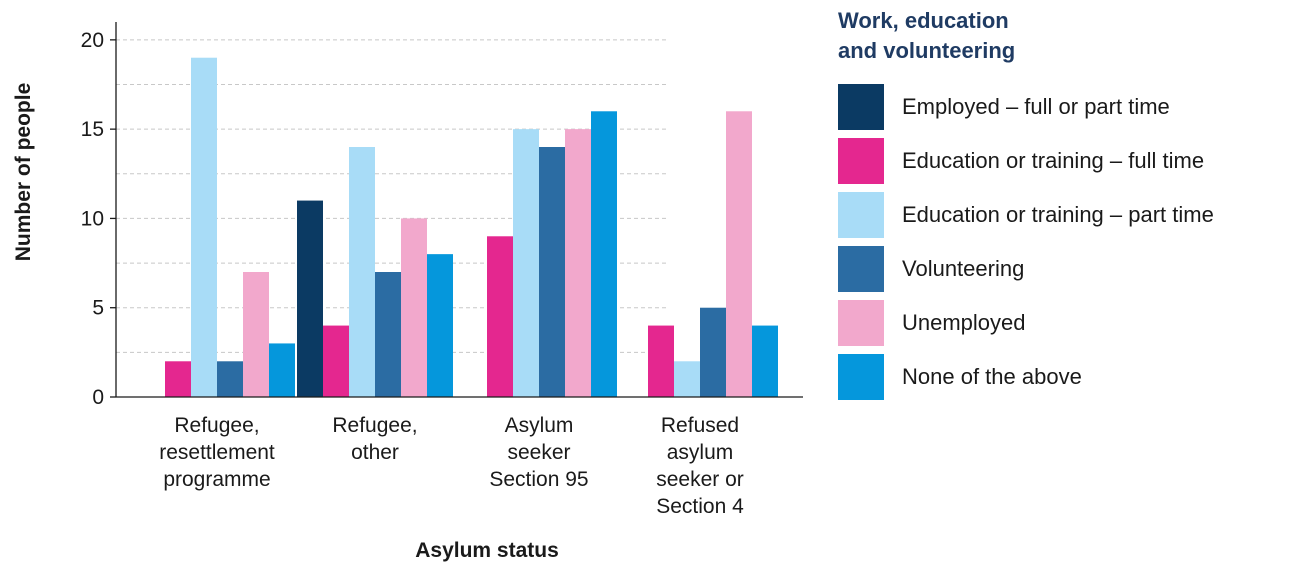 Image resolution: width=1314 pixels, height=568 pixels. I want to click on x-category-label: Refugee, resettlement programme, so click(217, 452).